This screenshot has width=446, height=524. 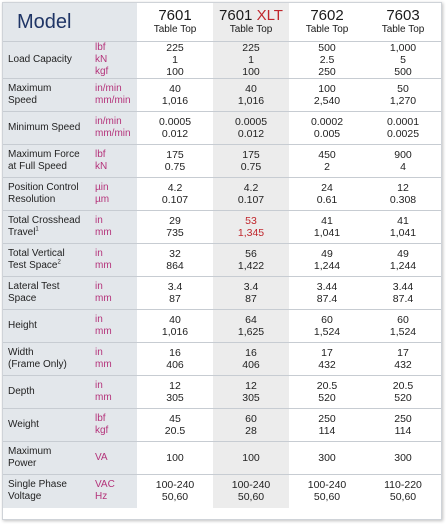 What do you see at coordinates (175, 134) in the screenshot?
I see `spec-value: 0.012` at bounding box center [175, 134].